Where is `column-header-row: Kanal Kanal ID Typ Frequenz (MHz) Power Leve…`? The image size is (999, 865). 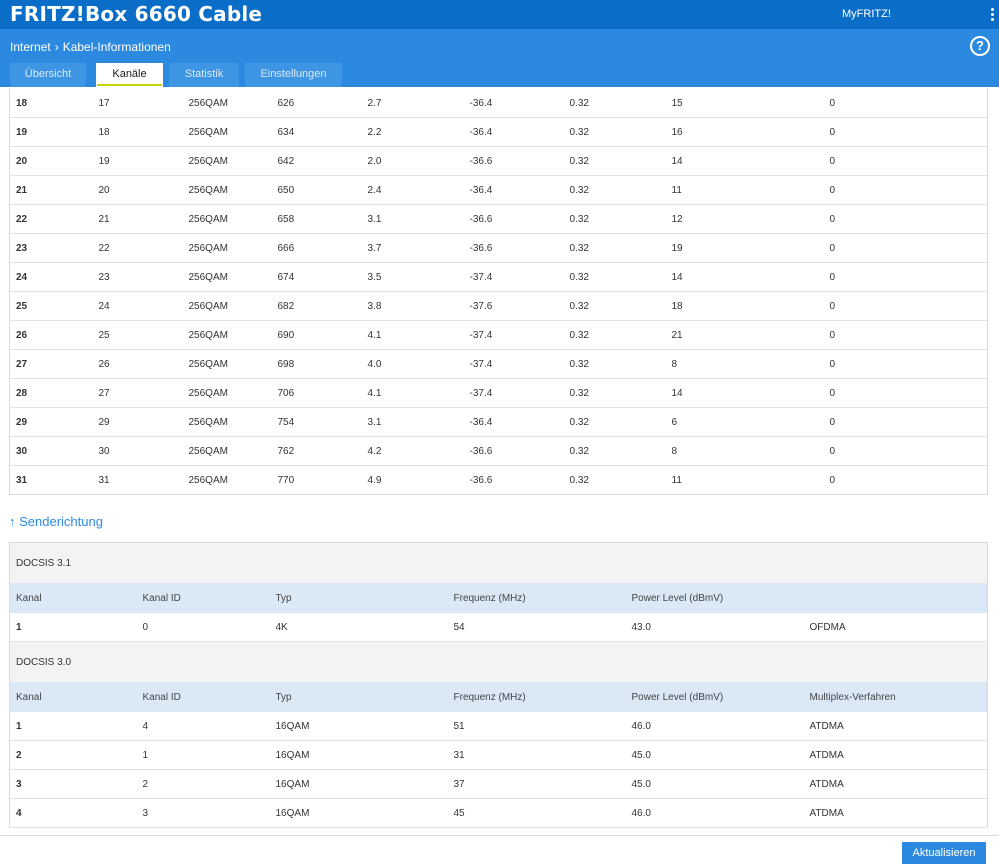
column-header-row: Kanal Kanal ID Typ Frequenz (MHz) Power Leve… is located at coordinates (498, 598).